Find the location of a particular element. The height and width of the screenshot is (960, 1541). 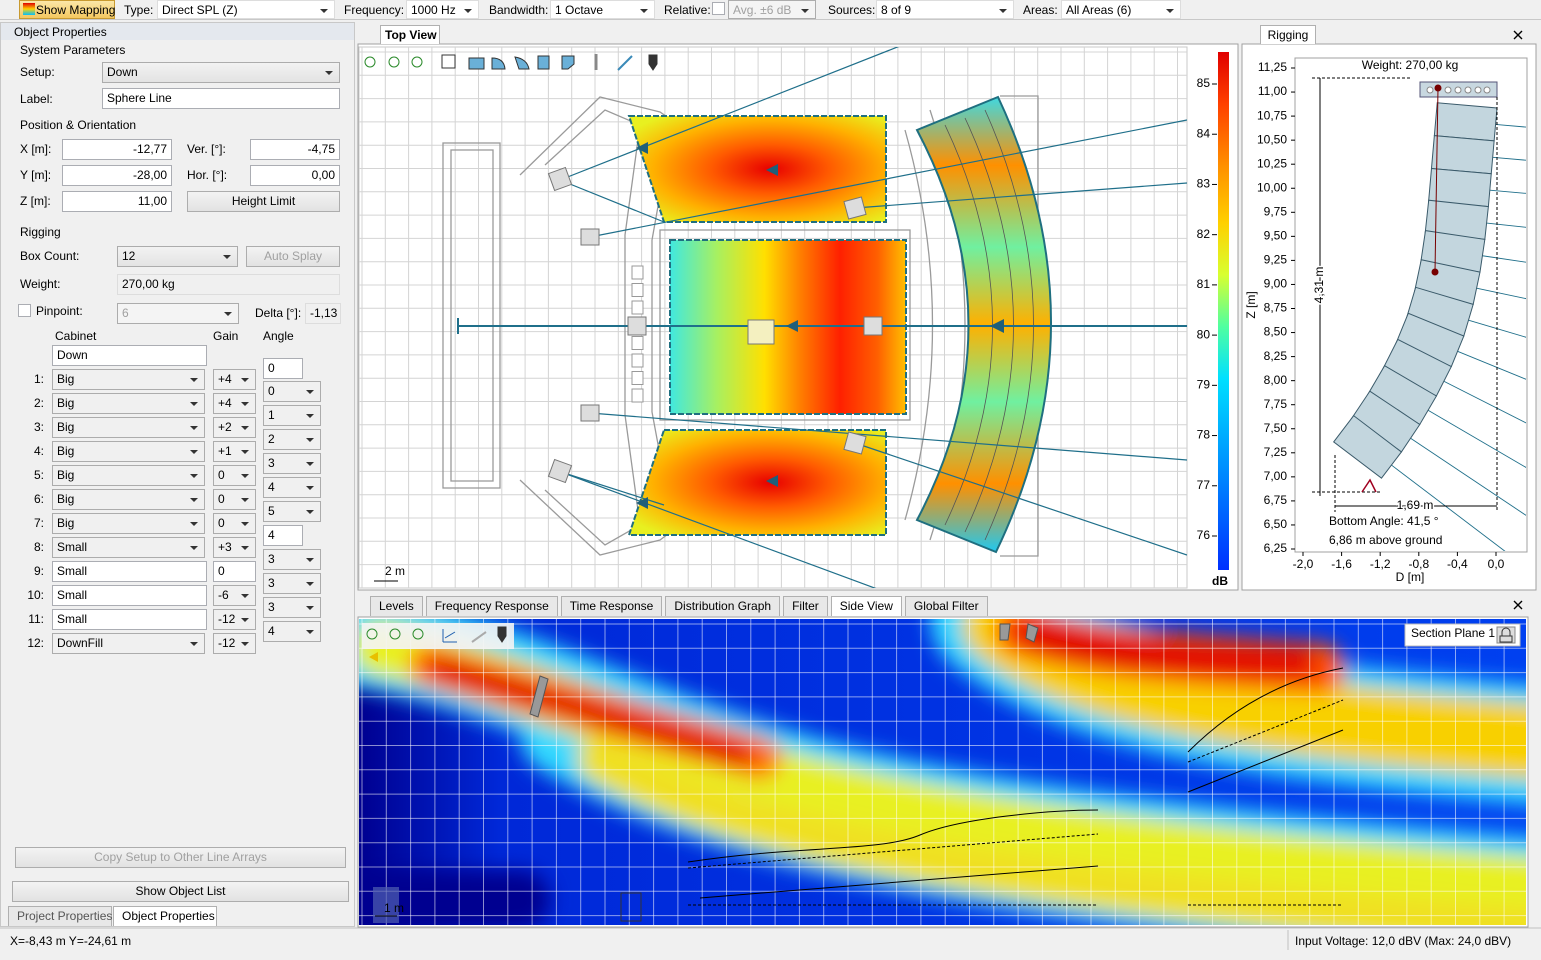

avg-dropdown: Avg. ±6 dB is located at coordinates (772, 9).